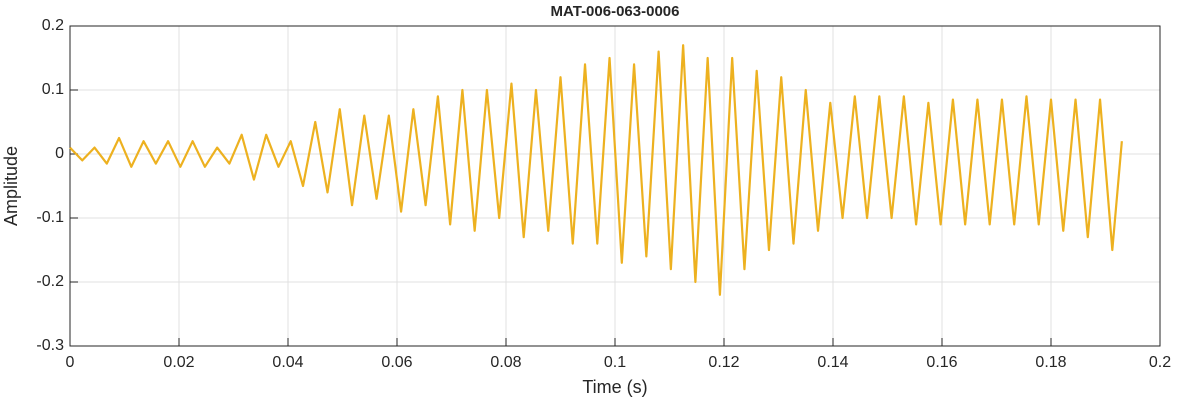  Describe the element at coordinates (59, 153) in the screenshot. I see `y-tick-label: 0` at that location.